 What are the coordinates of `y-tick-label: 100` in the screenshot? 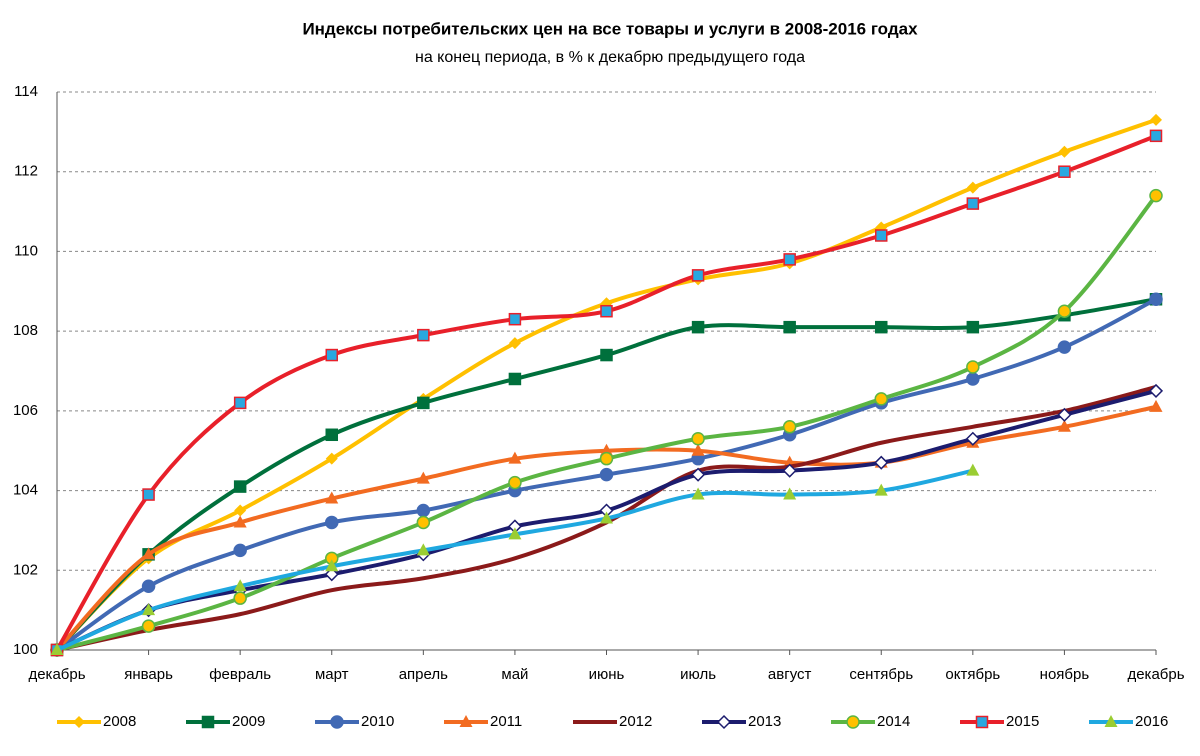 It's located at (25, 649).